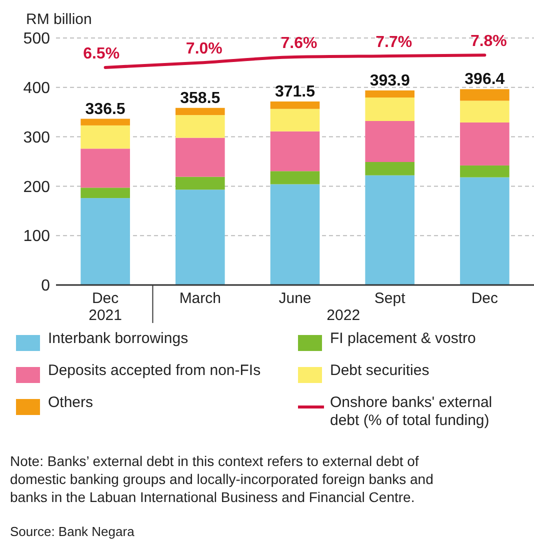  I want to click on y-tick-label: 200, so click(36, 187).